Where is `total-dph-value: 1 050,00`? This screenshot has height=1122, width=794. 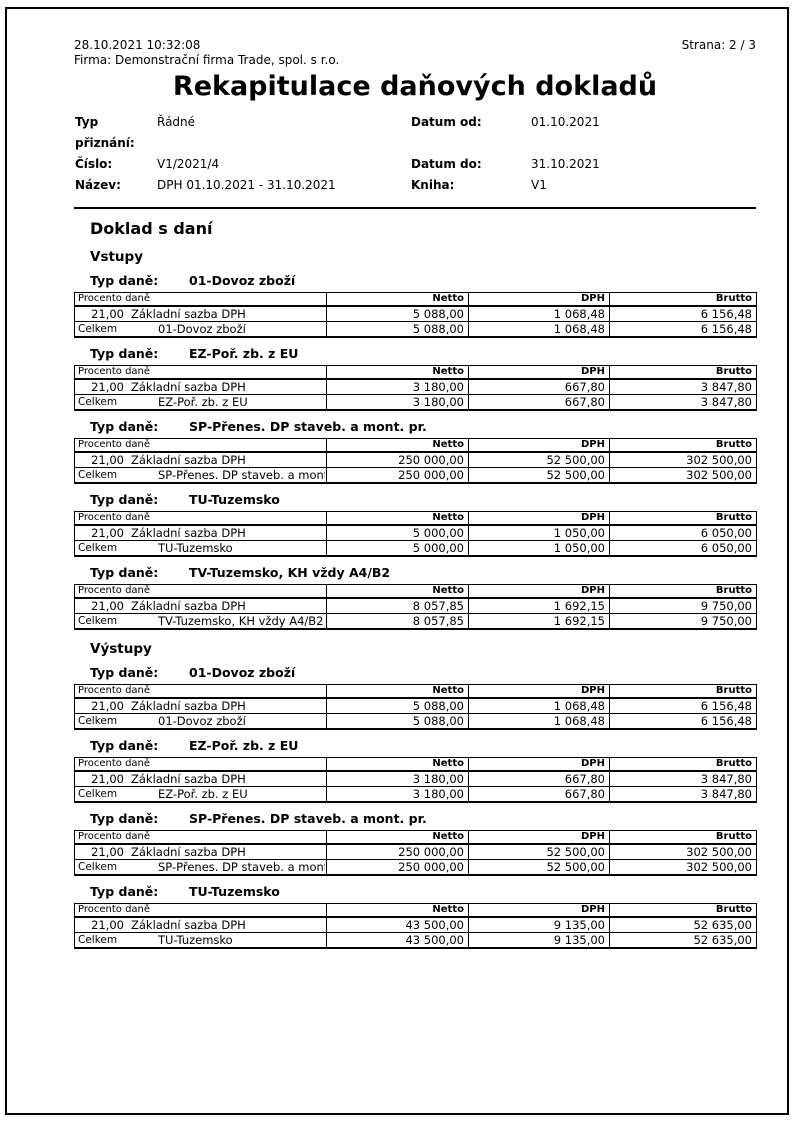
total-dph-value: 1 050,00 is located at coordinates (539, 548).